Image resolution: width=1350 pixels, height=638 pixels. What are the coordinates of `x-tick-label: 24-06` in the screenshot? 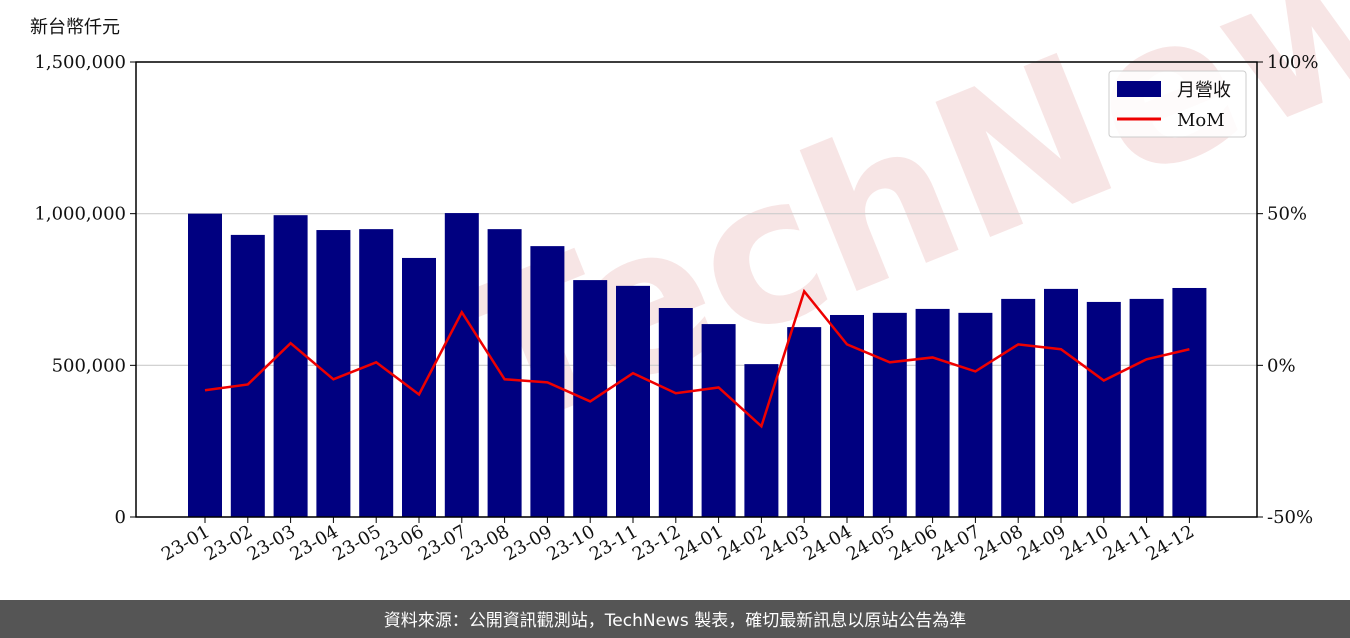 It's located at (913, 543).